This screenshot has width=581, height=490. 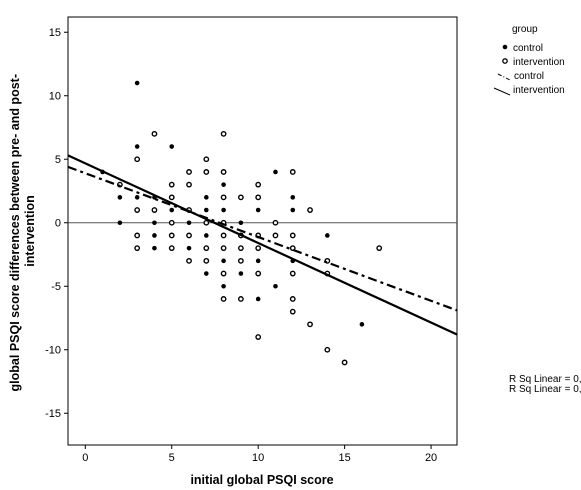 What do you see at coordinates (528, 48) in the screenshot?
I see `legend-control-label: control` at bounding box center [528, 48].